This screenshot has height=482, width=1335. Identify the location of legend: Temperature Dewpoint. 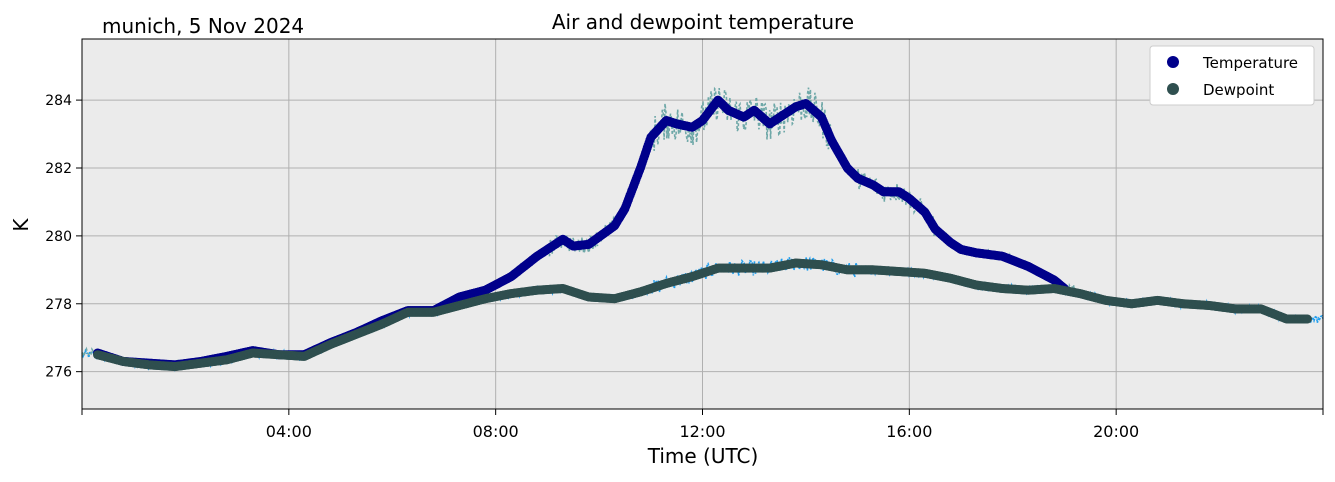
(1232, 75).